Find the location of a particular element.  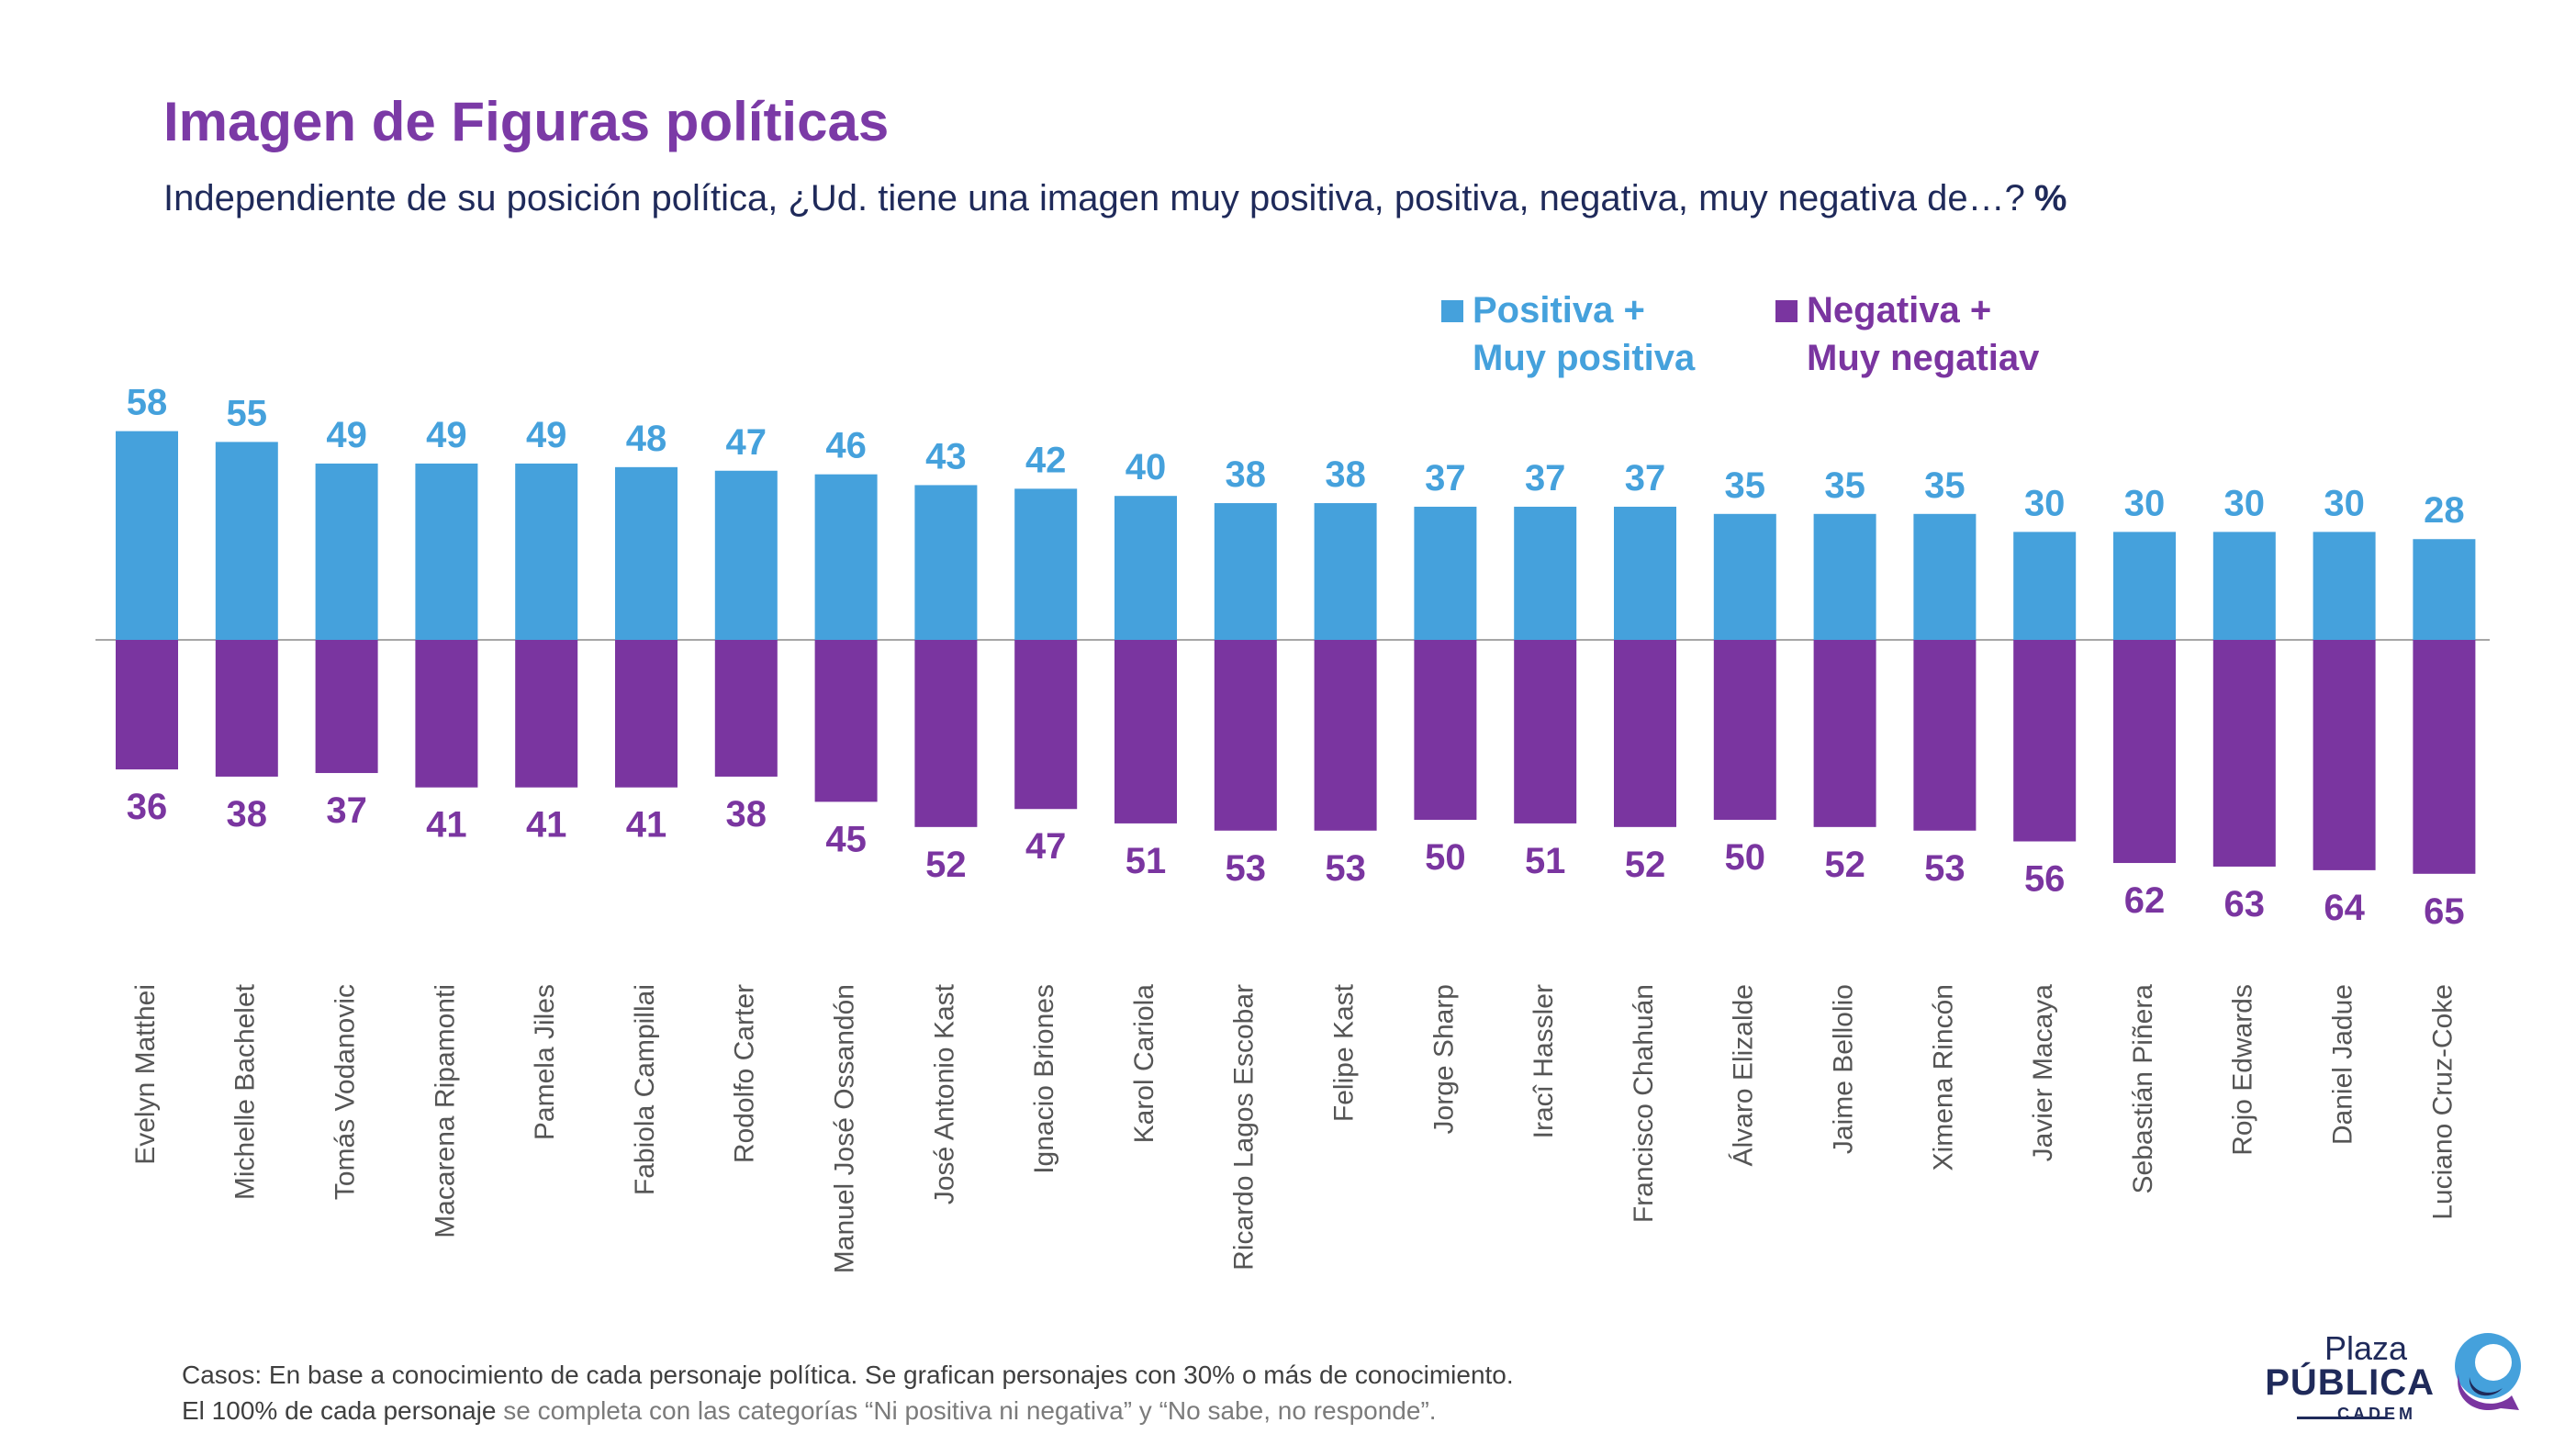

data-label-negative: 65 is located at coordinates (2444, 911).